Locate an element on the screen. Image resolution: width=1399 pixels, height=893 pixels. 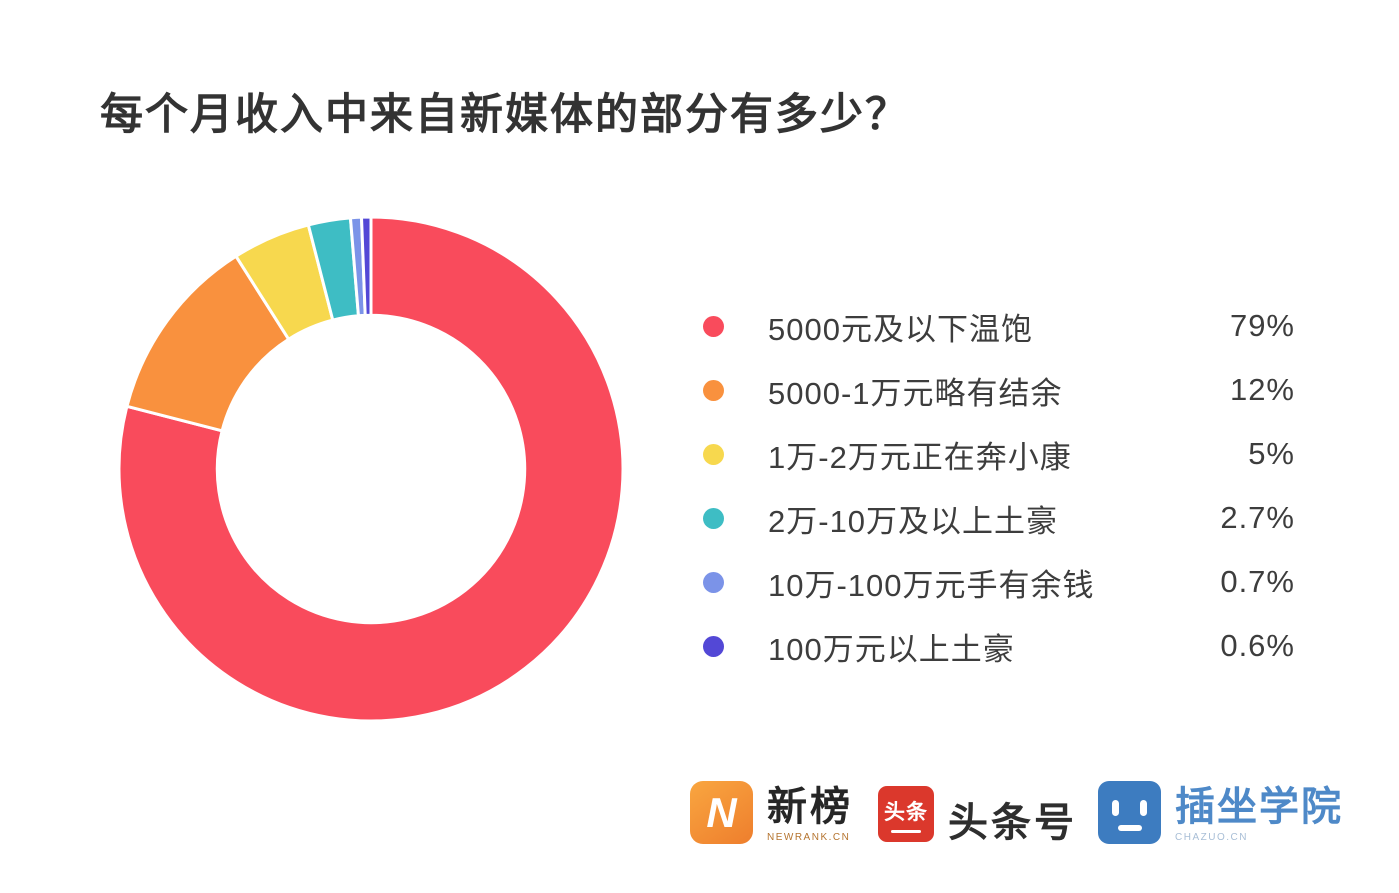
legend-row: 5000-1万元略有结余 12% is located at coordinates (999, 390).